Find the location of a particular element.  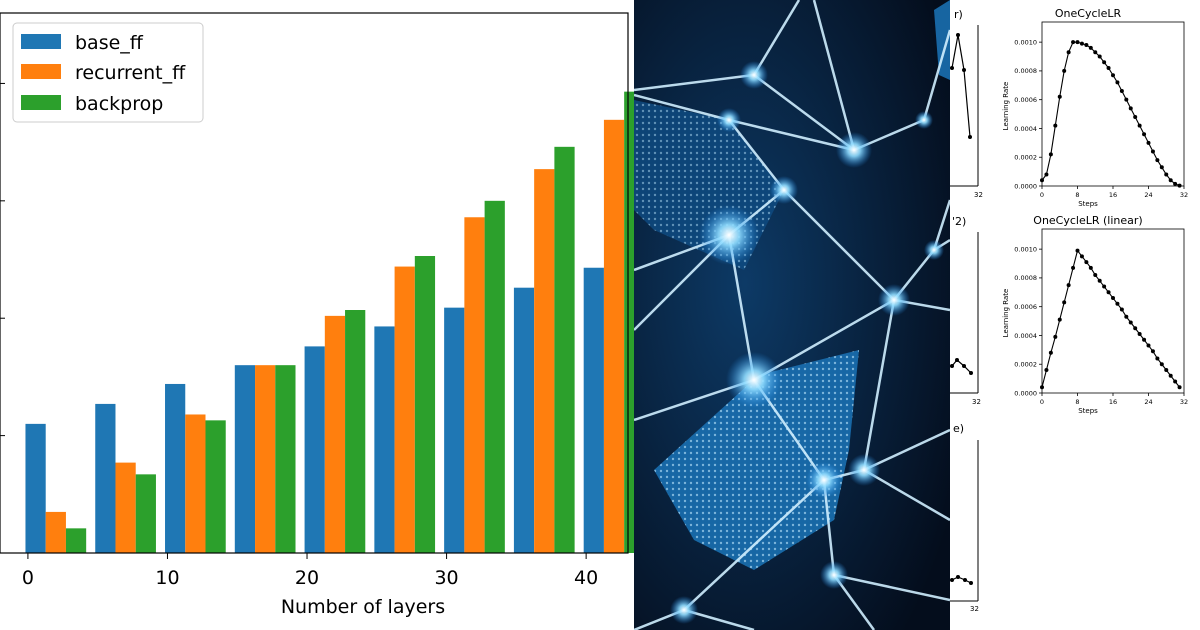

lr1-ylabel: Learning Rate is located at coordinates (1006, 106).